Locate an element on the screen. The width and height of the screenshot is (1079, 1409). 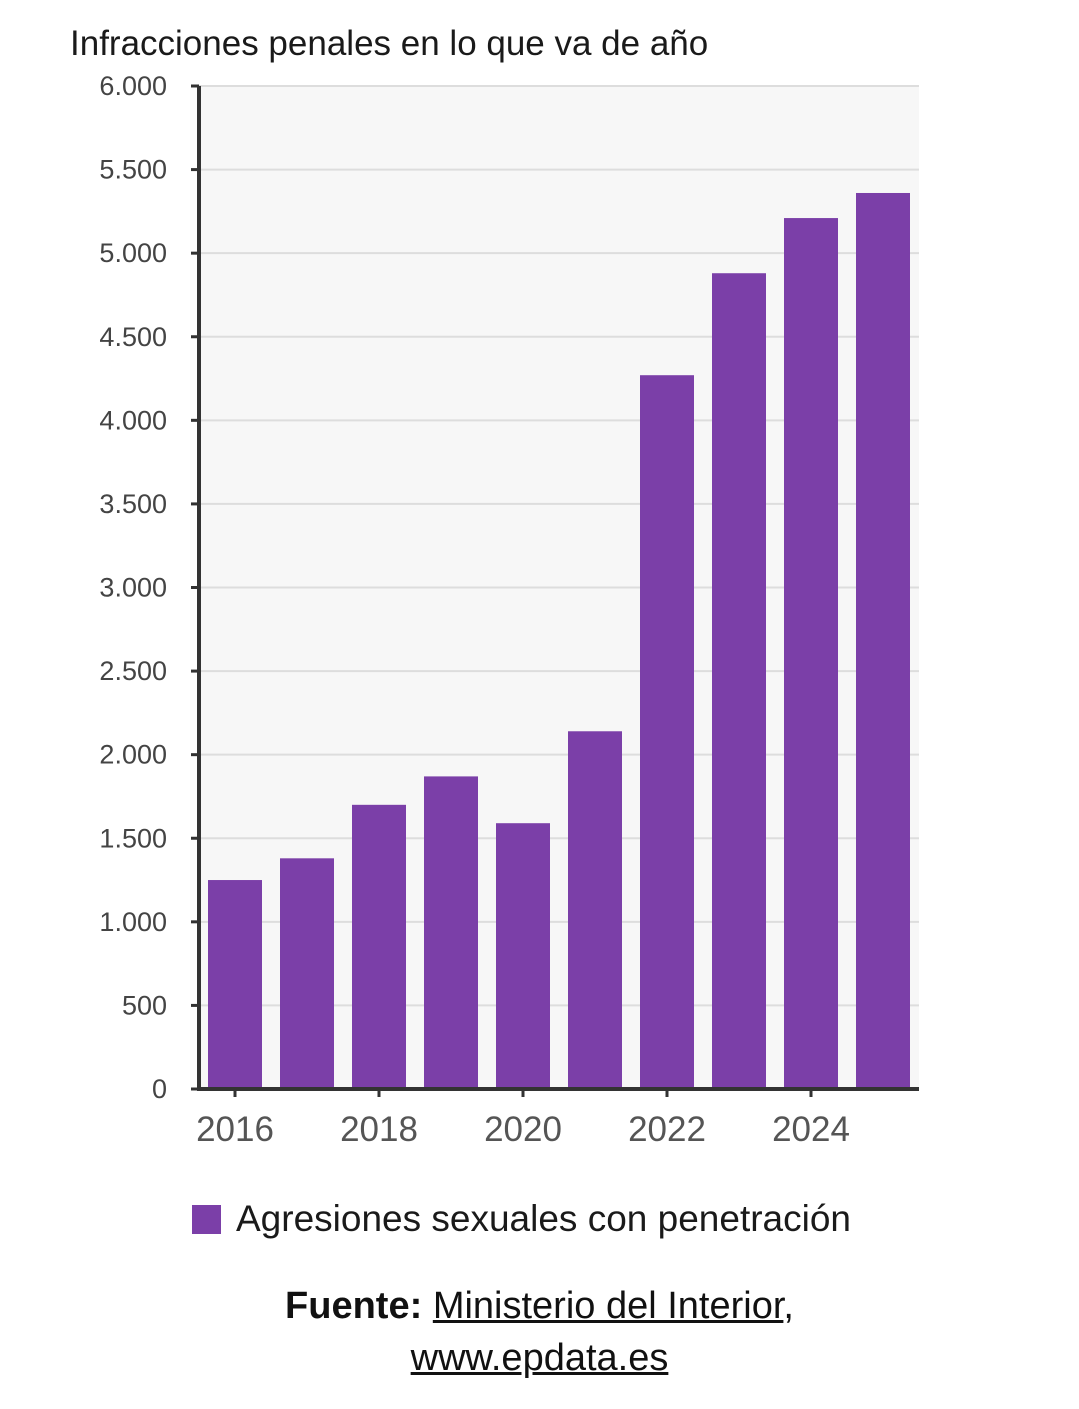
x-tick-label: 2018 is located at coordinates (379, 1129).